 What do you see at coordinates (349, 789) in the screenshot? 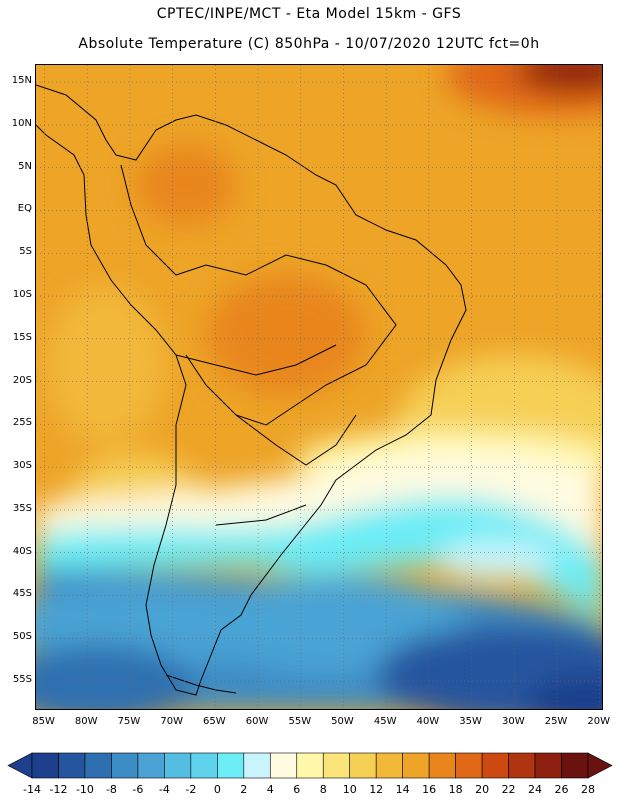
I see `colorbar-tick-label: 10` at bounding box center [349, 789].